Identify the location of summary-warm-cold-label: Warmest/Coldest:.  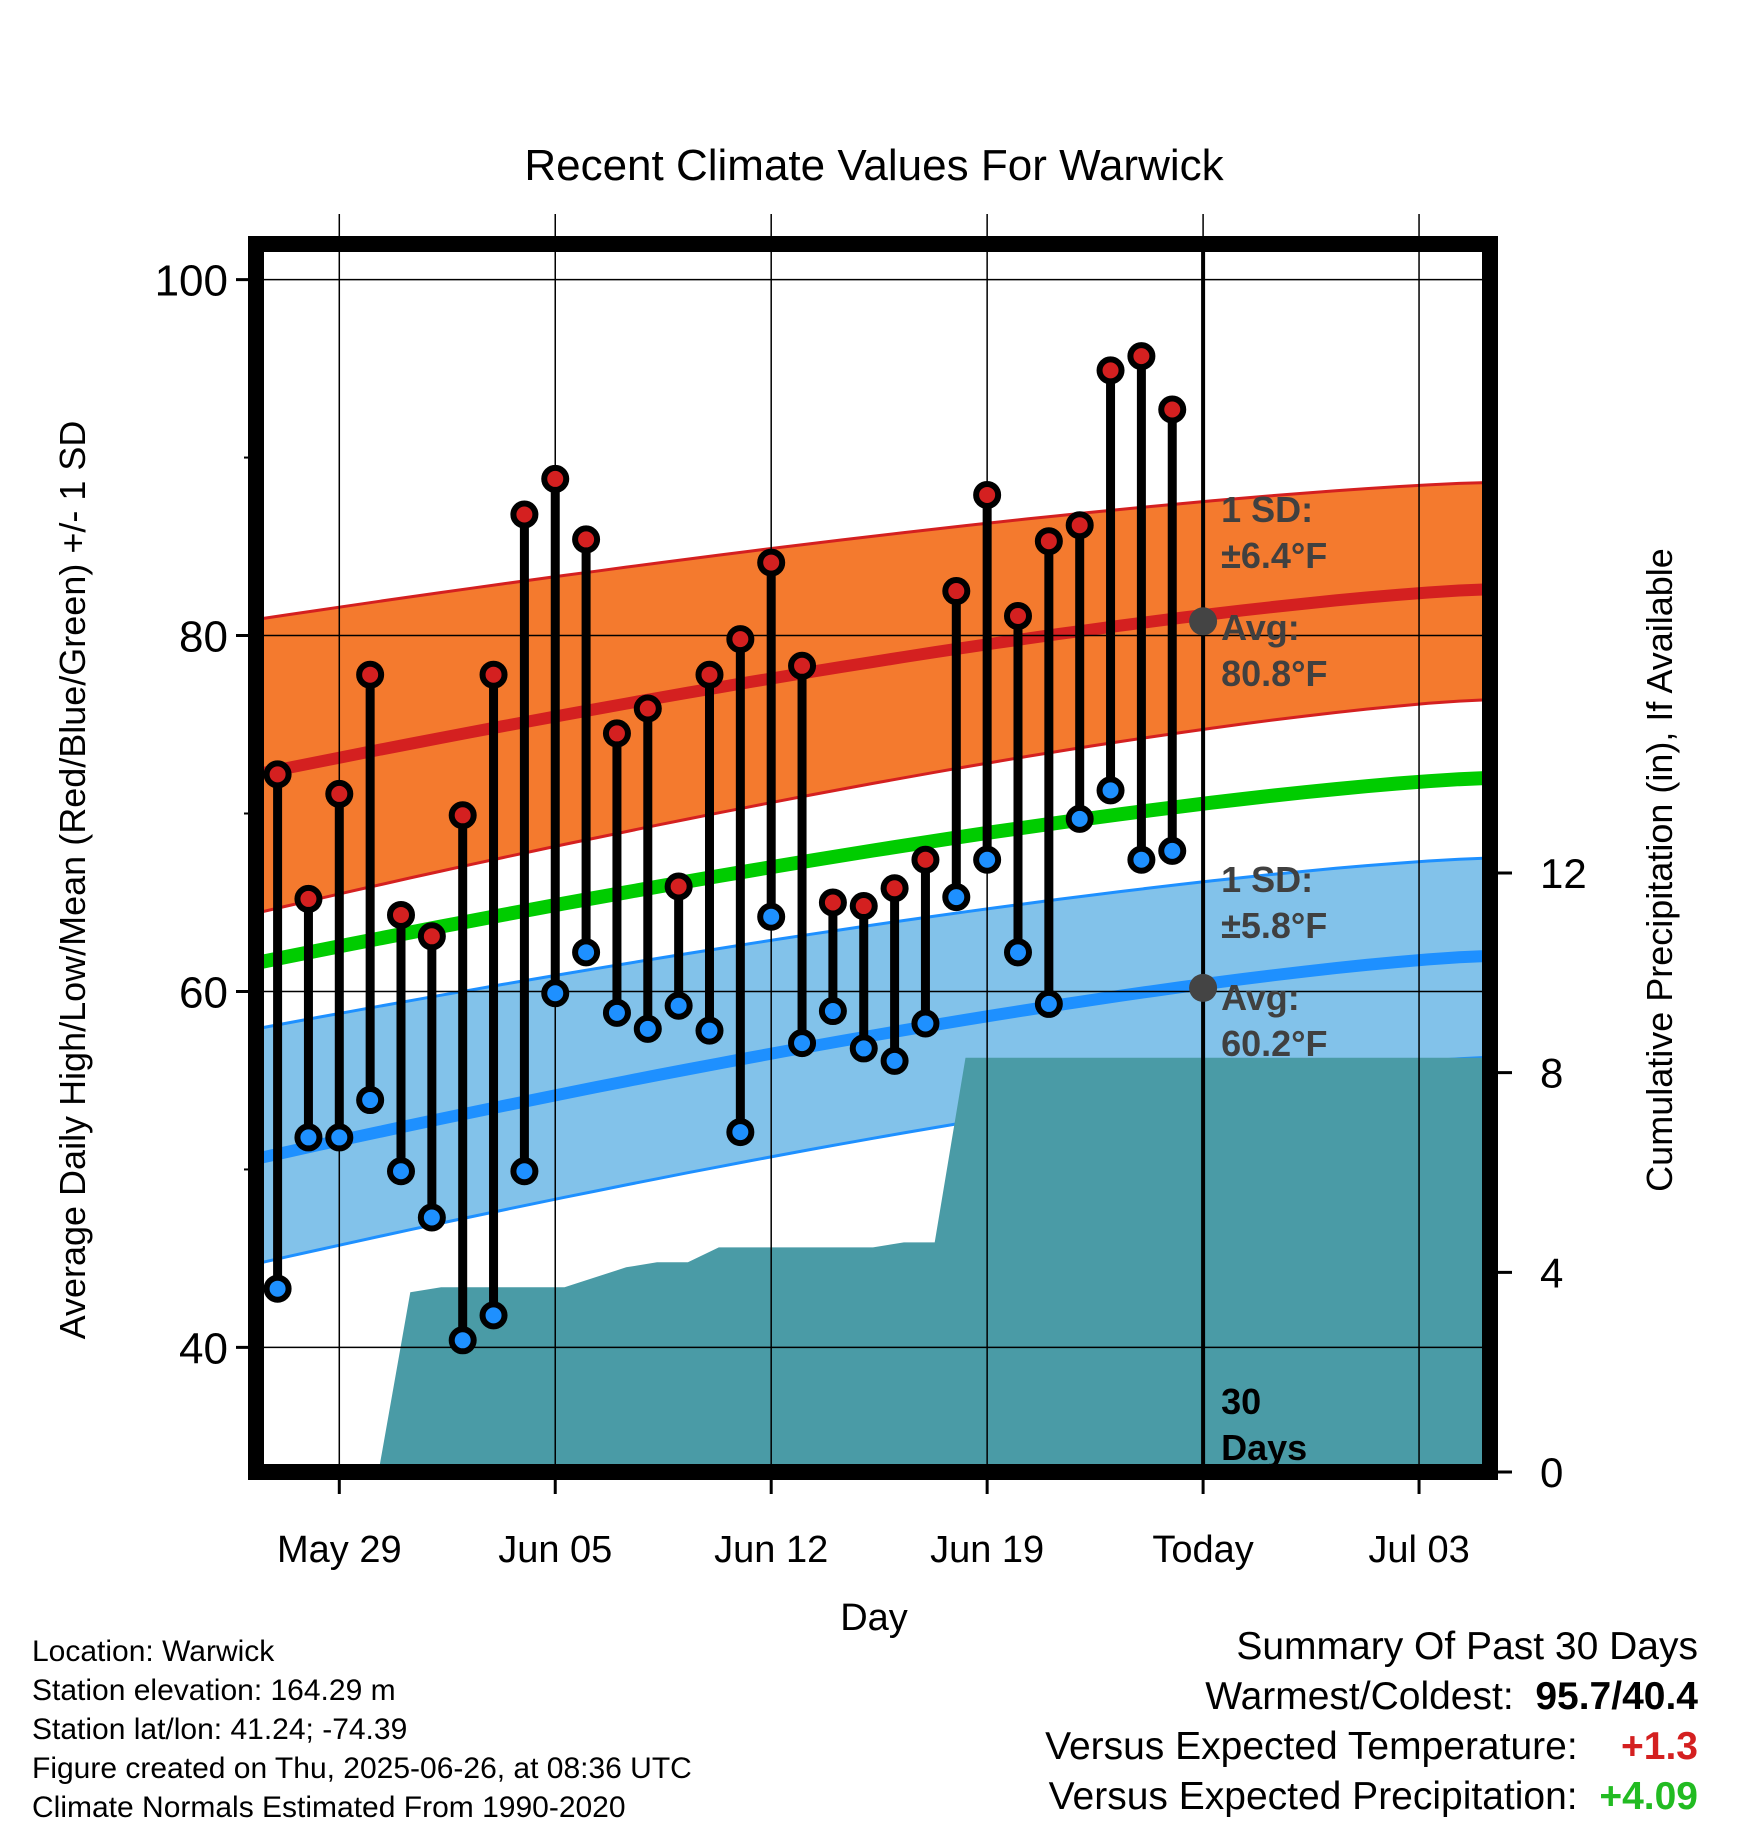
(1359, 1696).